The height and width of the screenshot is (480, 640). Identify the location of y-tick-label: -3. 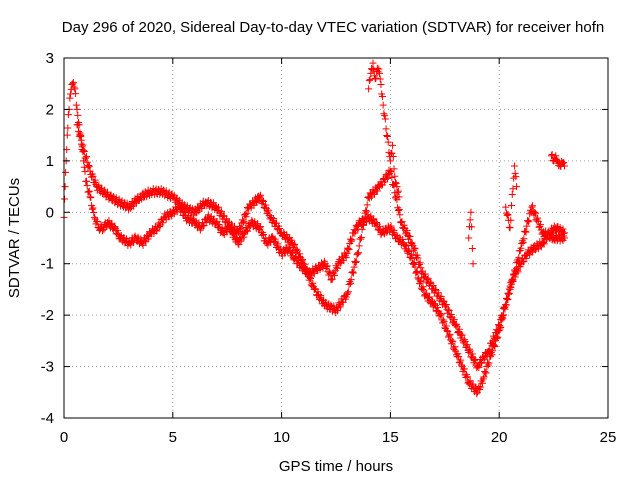
(47, 367).